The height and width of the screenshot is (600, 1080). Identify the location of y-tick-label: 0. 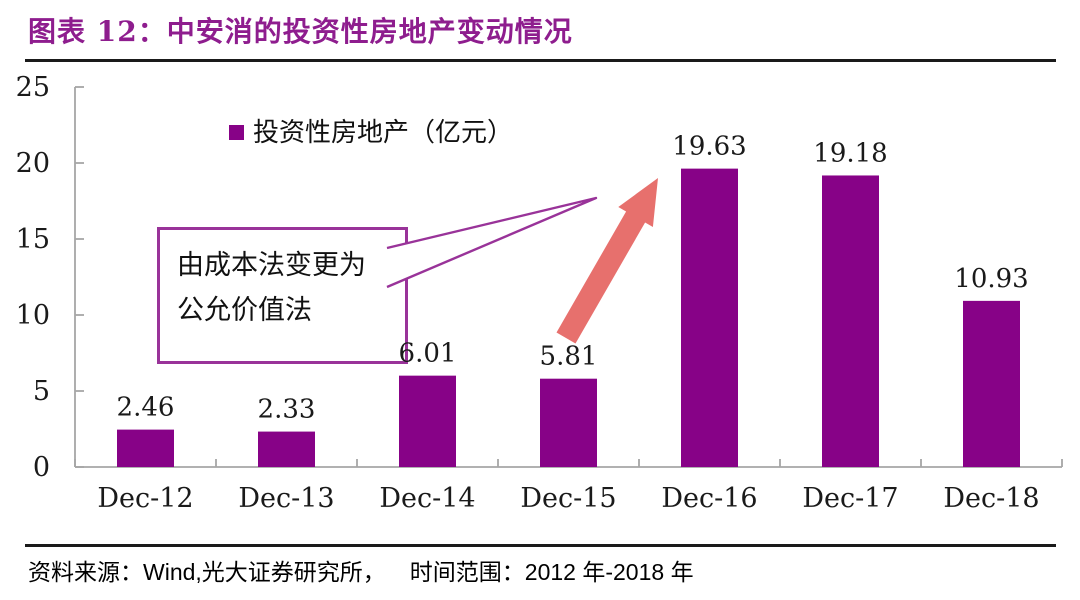
(41, 467).